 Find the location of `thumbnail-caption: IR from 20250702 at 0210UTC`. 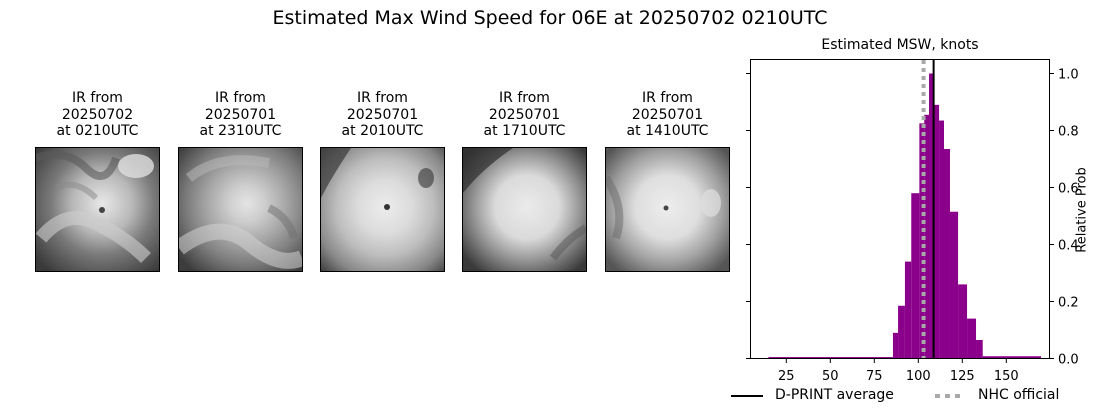

thumbnail-caption: IR from 20250702 at 0210UTC is located at coordinates (97, 115).